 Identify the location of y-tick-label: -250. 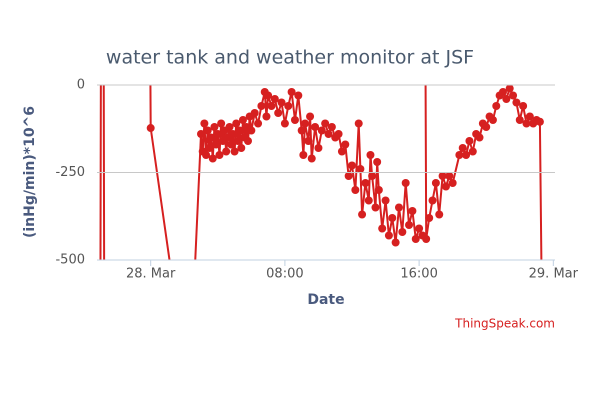
(70, 172).